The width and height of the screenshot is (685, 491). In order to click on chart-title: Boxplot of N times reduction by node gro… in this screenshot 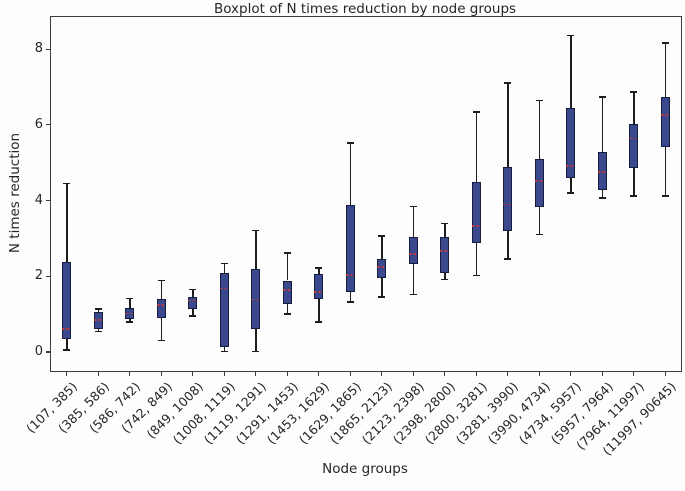, I will do `click(365, 9)`.